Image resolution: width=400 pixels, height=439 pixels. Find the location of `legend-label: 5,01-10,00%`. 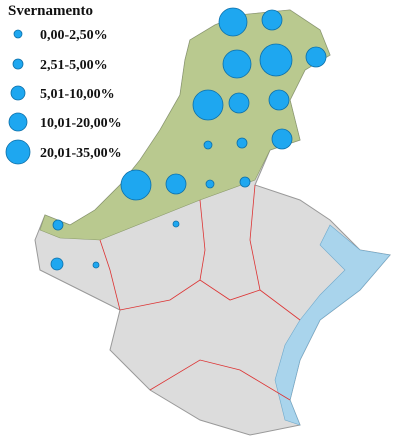

legend-label: 5,01-10,00% is located at coordinates (77, 94).